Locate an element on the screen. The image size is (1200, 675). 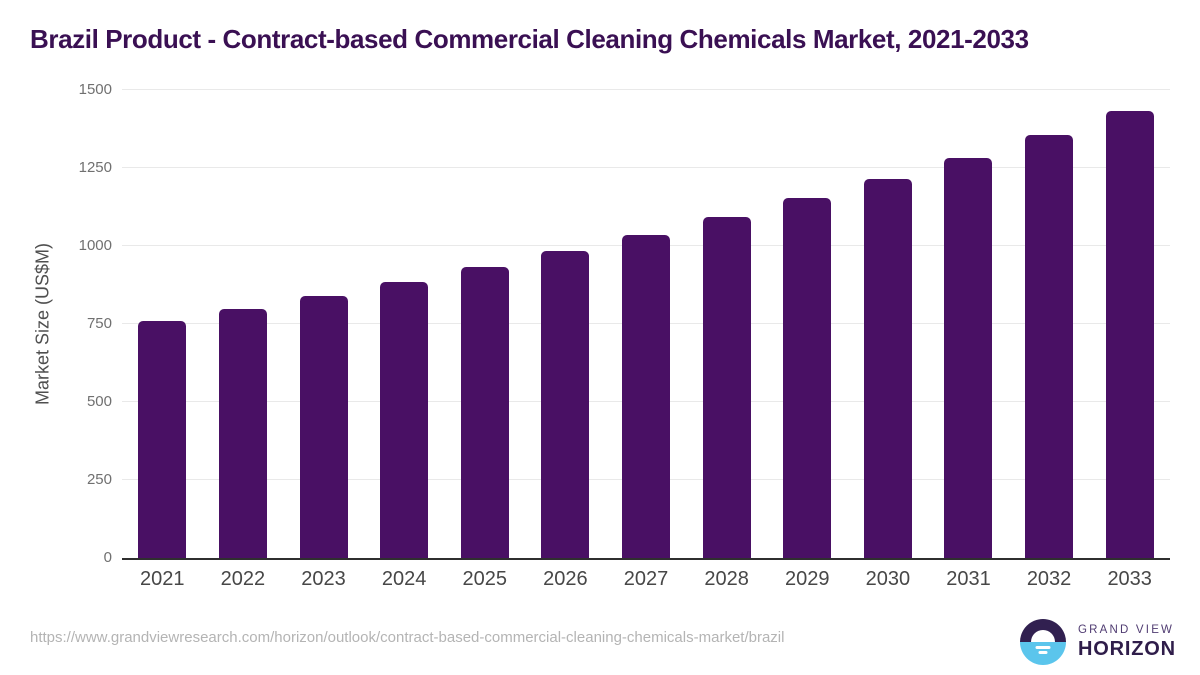
y-tick-label-1250: 1250 is located at coordinates (95, 167).